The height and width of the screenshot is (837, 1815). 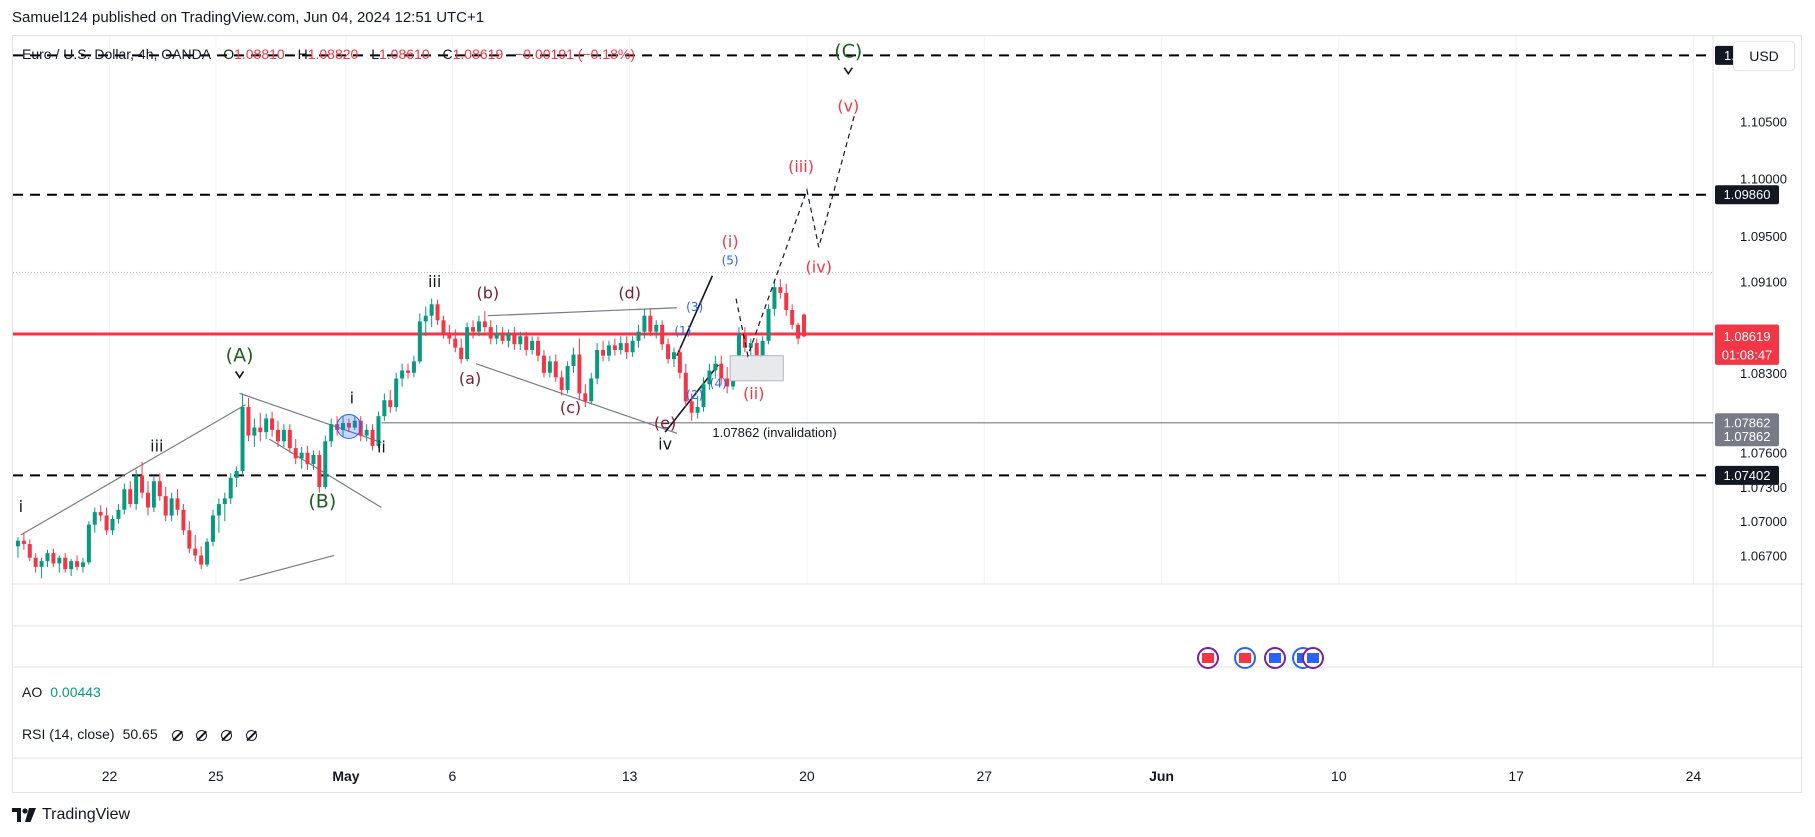 What do you see at coordinates (756, 368) in the screenshot?
I see `target-box` at bounding box center [756, 368].